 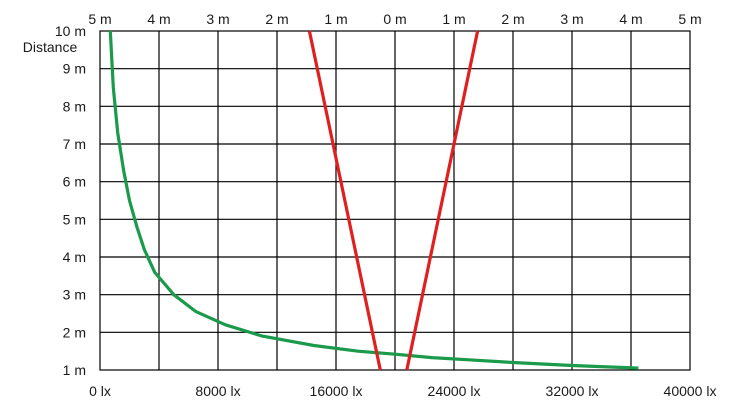 I want to click on top-axis-ticks: 5 m 4 m 3 m 2 m 1 m 0 m 1 m 2 m 3 m 4 m 5 m, so click(x=394, y=19).